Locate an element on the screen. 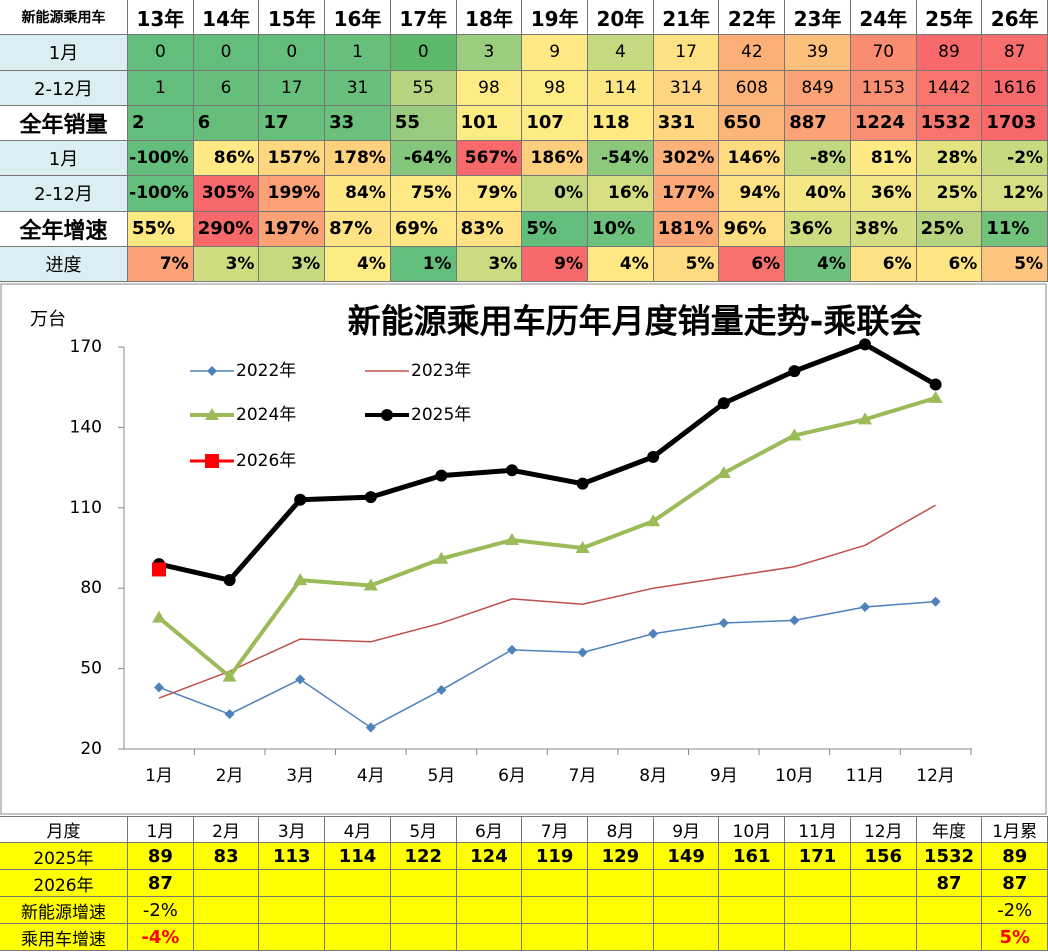 This screenshot has width=1048, height=952. table-cell: 94% is located at coordinates (752, 194).